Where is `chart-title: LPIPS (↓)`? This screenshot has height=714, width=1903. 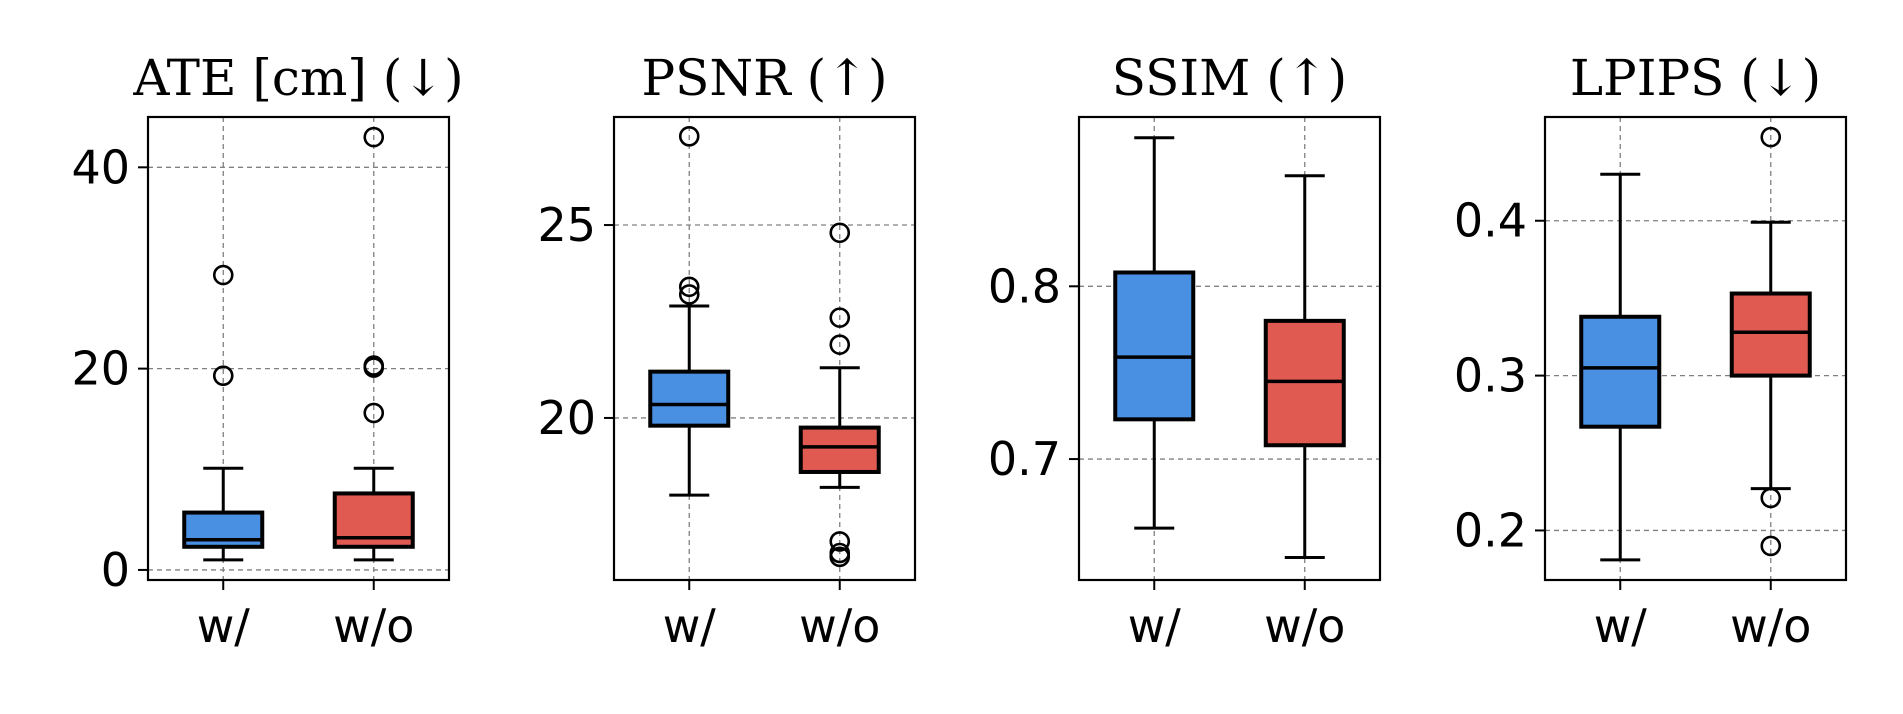
chart-title: LPIPS (↓) is located at coordinates (1695, 78).